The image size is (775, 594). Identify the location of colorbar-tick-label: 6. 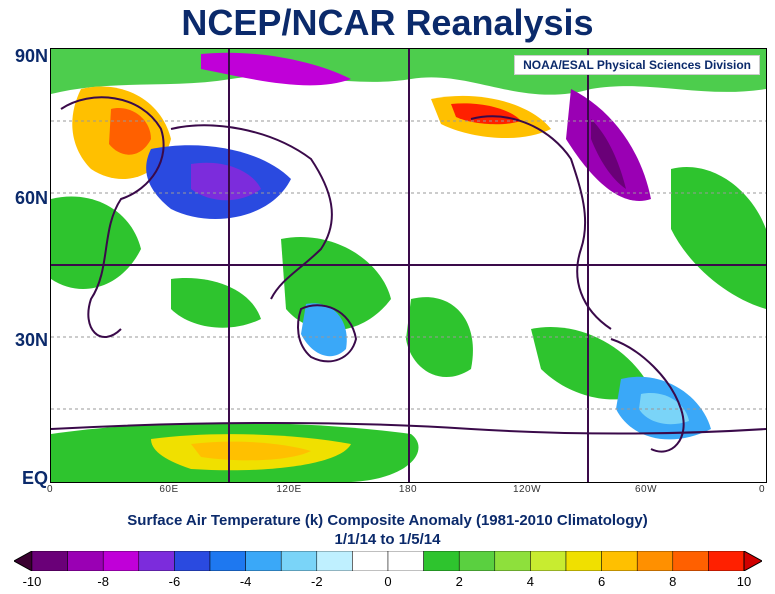
(601, 581).